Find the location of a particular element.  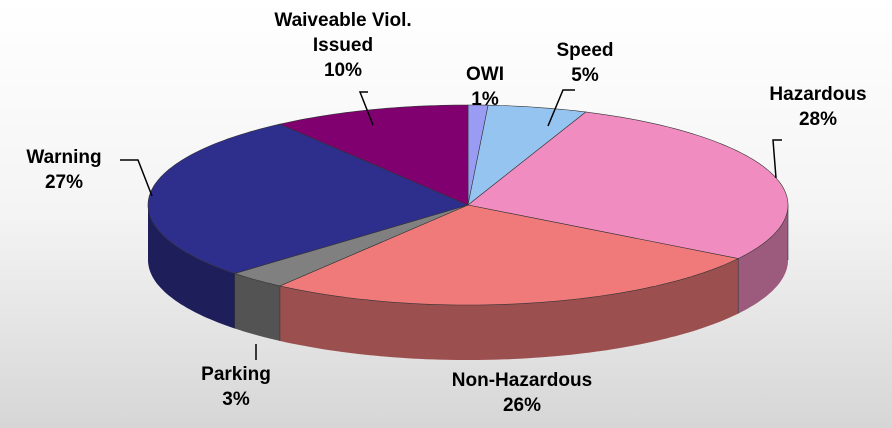

slice-label: Speed 5% is located at coordinates (584, 63).